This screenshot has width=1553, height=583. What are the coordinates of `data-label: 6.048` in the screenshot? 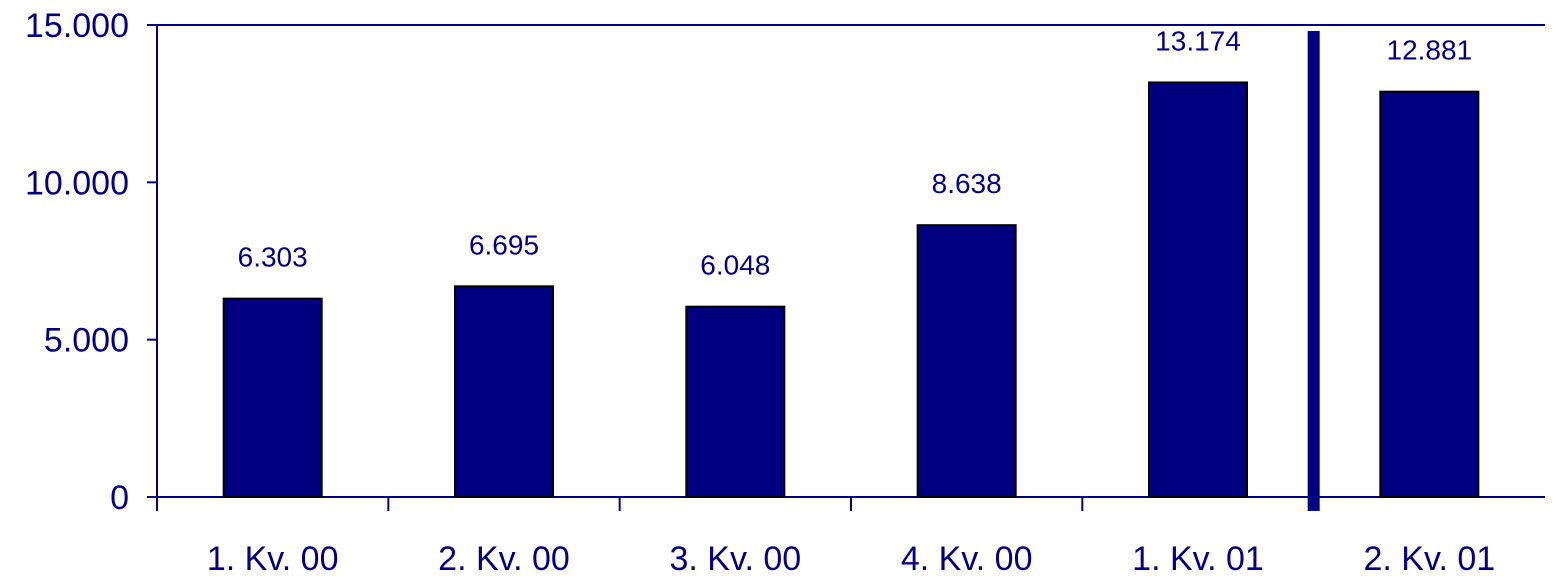 It's located at (735, 265).